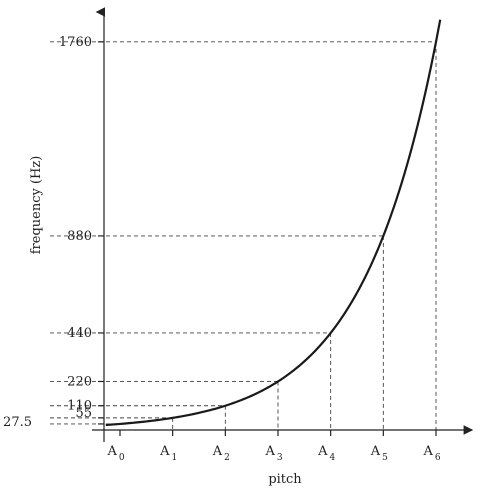 The image size is (481, 495). What do you see at coordinates (83, 413) in the screenshot?
I see `y-tick-label-55: 55` at bounding box center [83, 413].